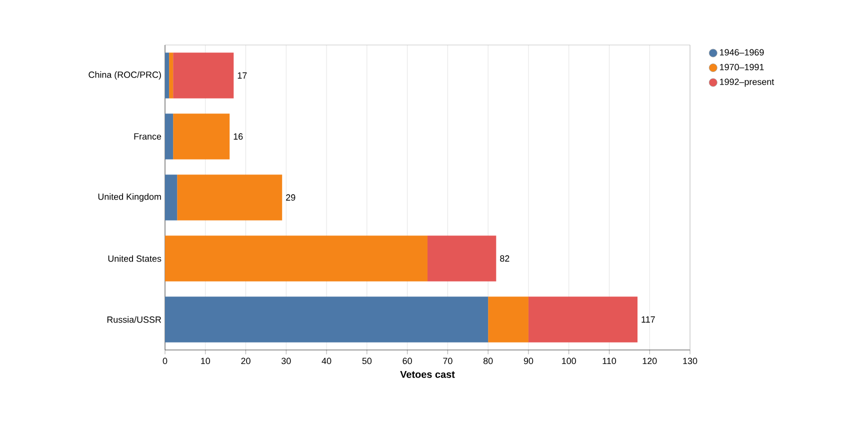 The image size is (855, 442). Describe the element at coordinates (286, 361) in the screenshot. I see `x-tick-label: 30` at that location.